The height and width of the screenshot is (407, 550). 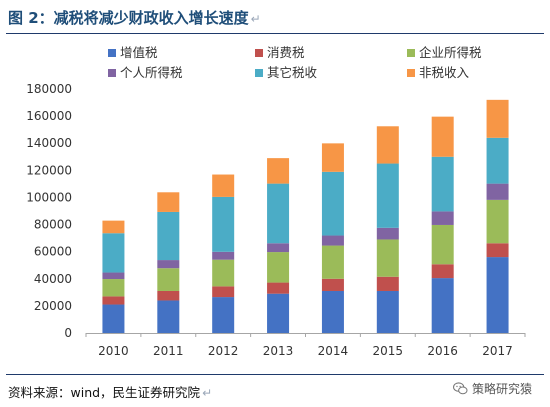 I want to click on figure-title: 图 2：减税将减少财政收入增长速度 ↵, so click(x=134, y=17).